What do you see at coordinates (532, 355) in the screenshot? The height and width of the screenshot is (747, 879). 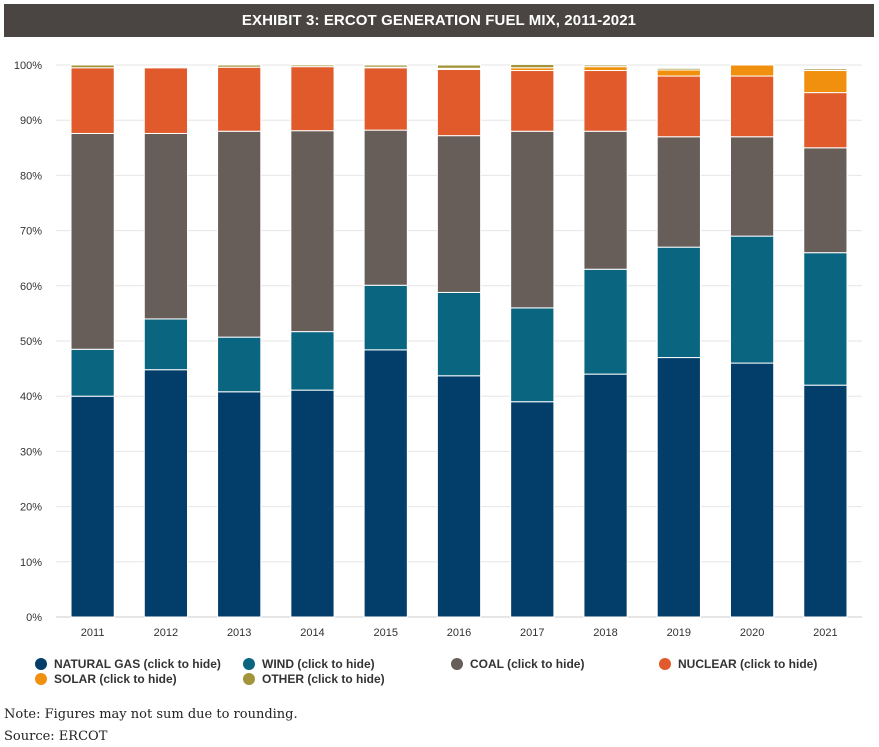 I see `bar-segment-wind-2017` at bounding box center [532, 355].